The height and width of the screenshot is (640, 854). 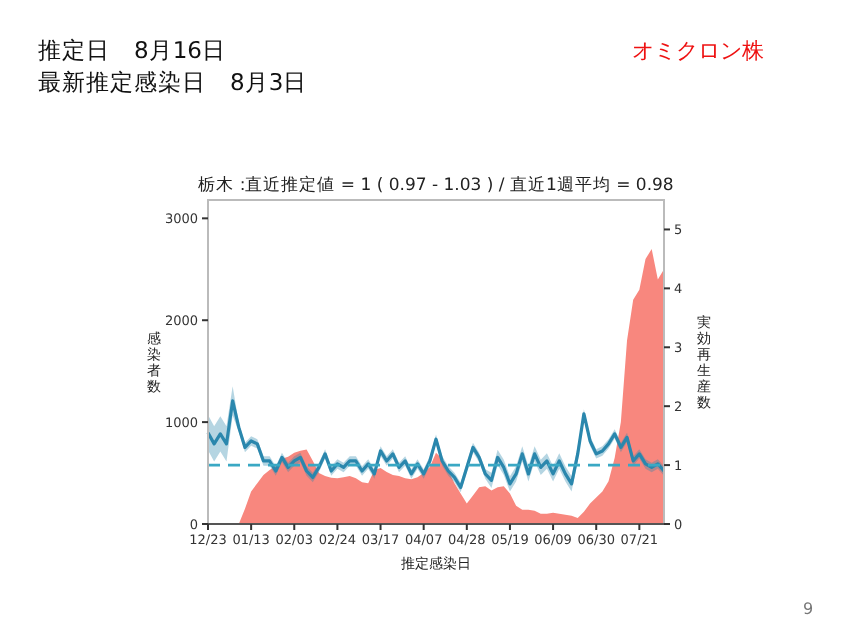 What do you see at coordinates (173, 82) in the screenshot?
I see `text: 最新推定感染日 8月3日` at bounding box center [173, 82].